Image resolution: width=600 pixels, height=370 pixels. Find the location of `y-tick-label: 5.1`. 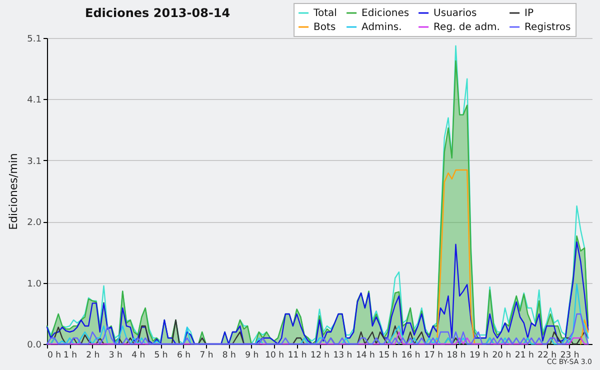

y-tick-label: 5.1 is located at coordinates (34, 39).